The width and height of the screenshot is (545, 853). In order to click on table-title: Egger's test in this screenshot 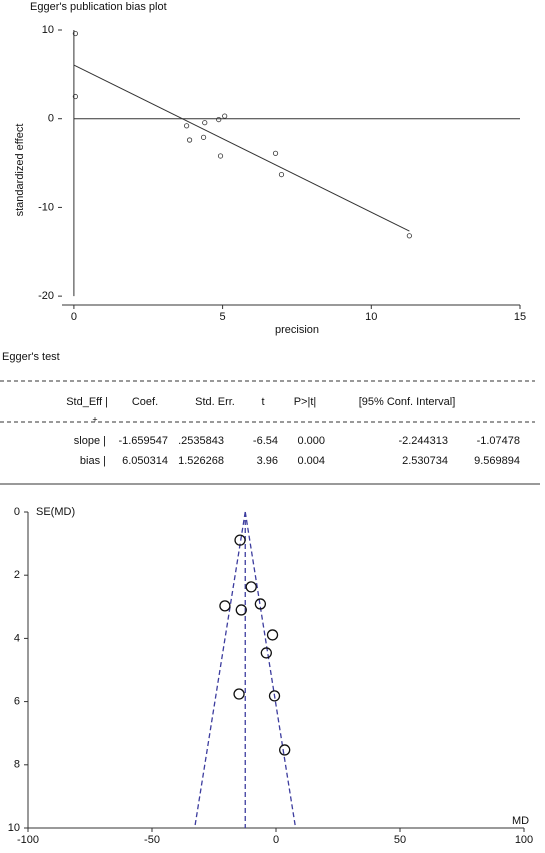, I will do `click(31, 357)`.